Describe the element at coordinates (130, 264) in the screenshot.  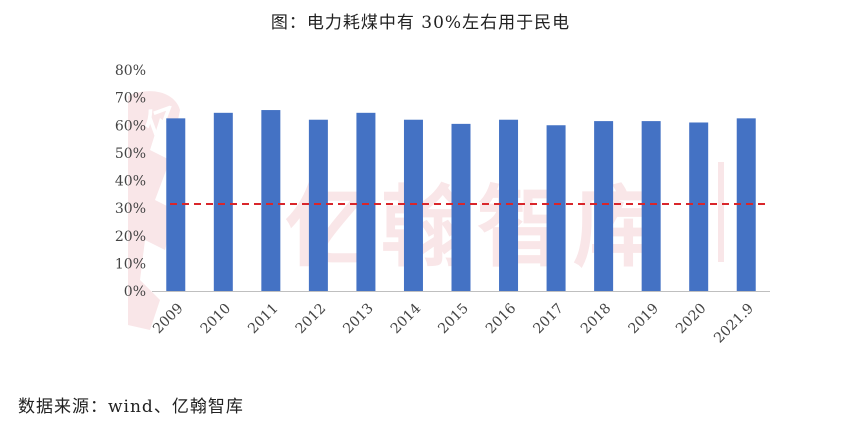
I see `y-tick-label: 10%` at that location.